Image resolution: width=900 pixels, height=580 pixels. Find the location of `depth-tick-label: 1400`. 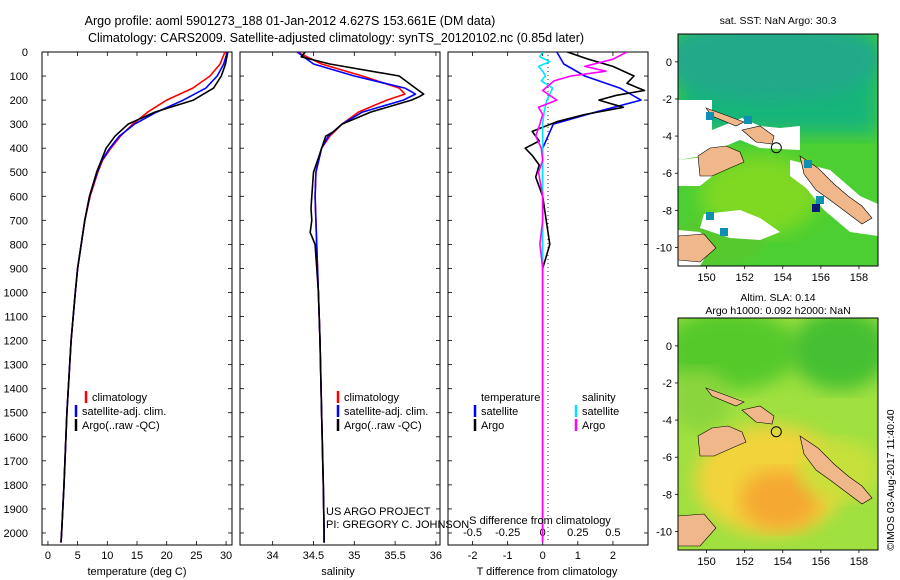

depth-tick-label: 1400 is located at coordinates (16, 390).